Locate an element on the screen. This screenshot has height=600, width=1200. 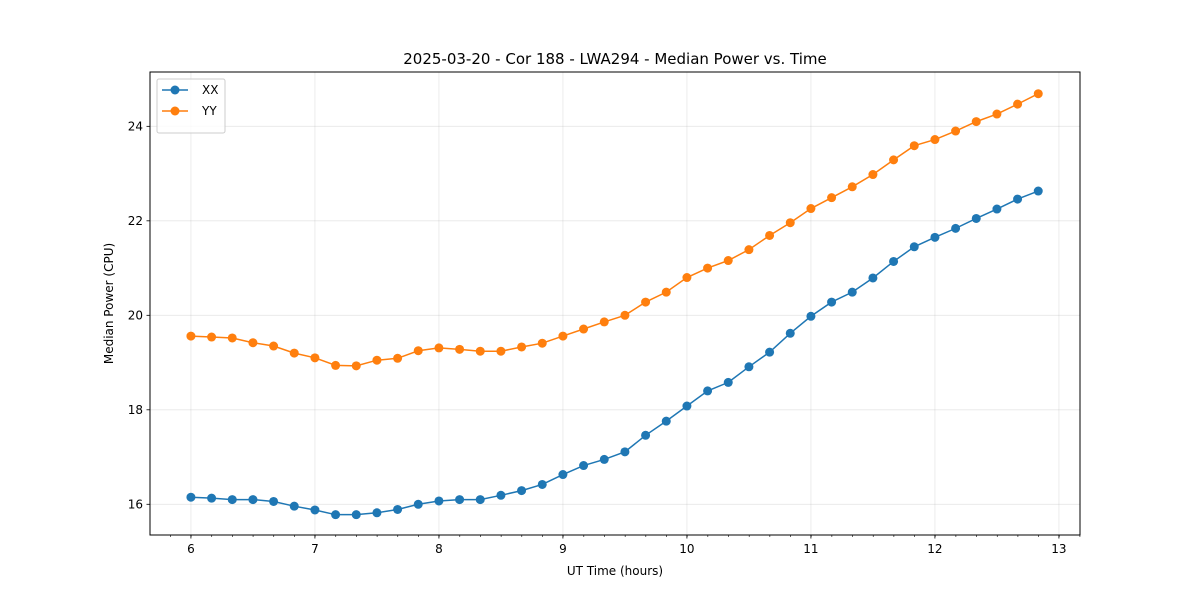
legend-marker-yy is located at coordinates (175, 111).